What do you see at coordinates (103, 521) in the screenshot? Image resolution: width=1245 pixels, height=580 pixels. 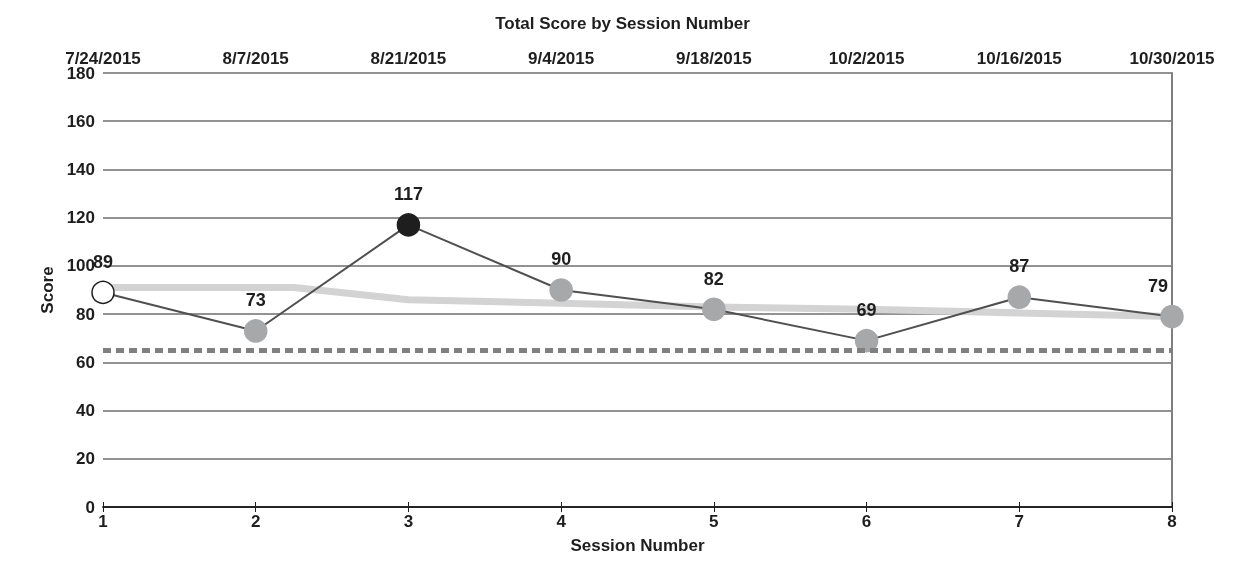 I see `x-tick-label: 1` at bounding box center [103, 521].